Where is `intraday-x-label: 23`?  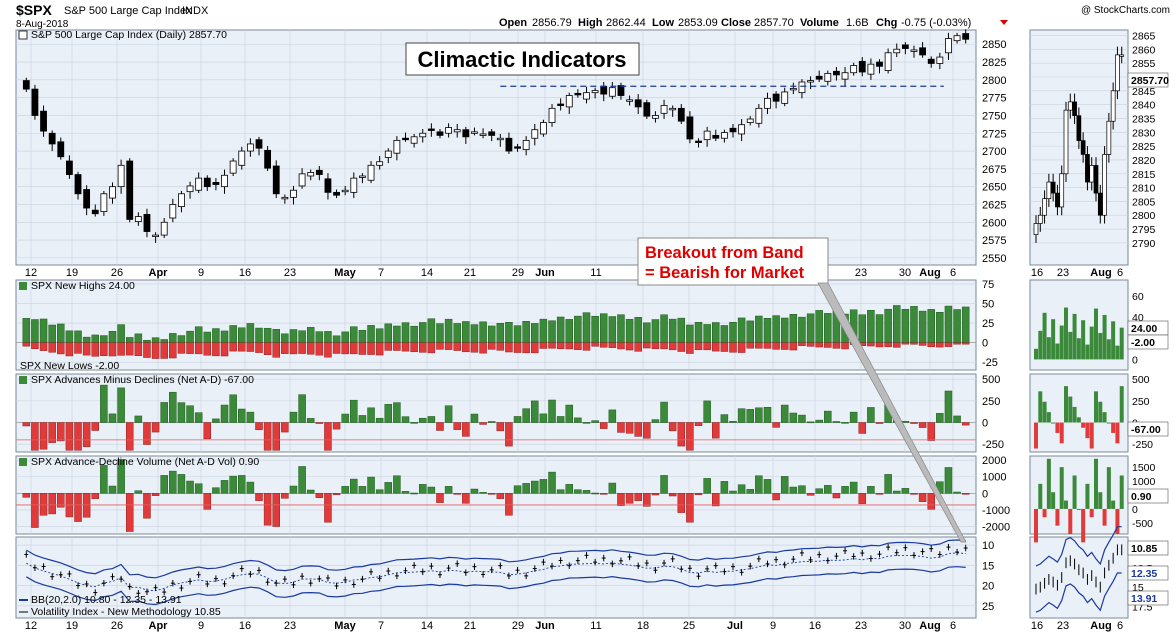
intraday-x-label: 23 is located at coordinates (1063, 273).